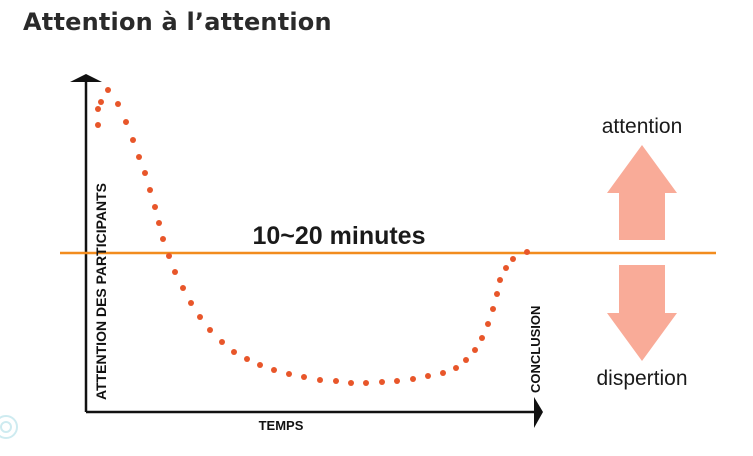 This screenshot has height=456, width=753. Describe the element at coordinates (101, 291) in the screenshot. I see `y-axis-label: ATTENTION DES PARTICIPANTS` at that location.